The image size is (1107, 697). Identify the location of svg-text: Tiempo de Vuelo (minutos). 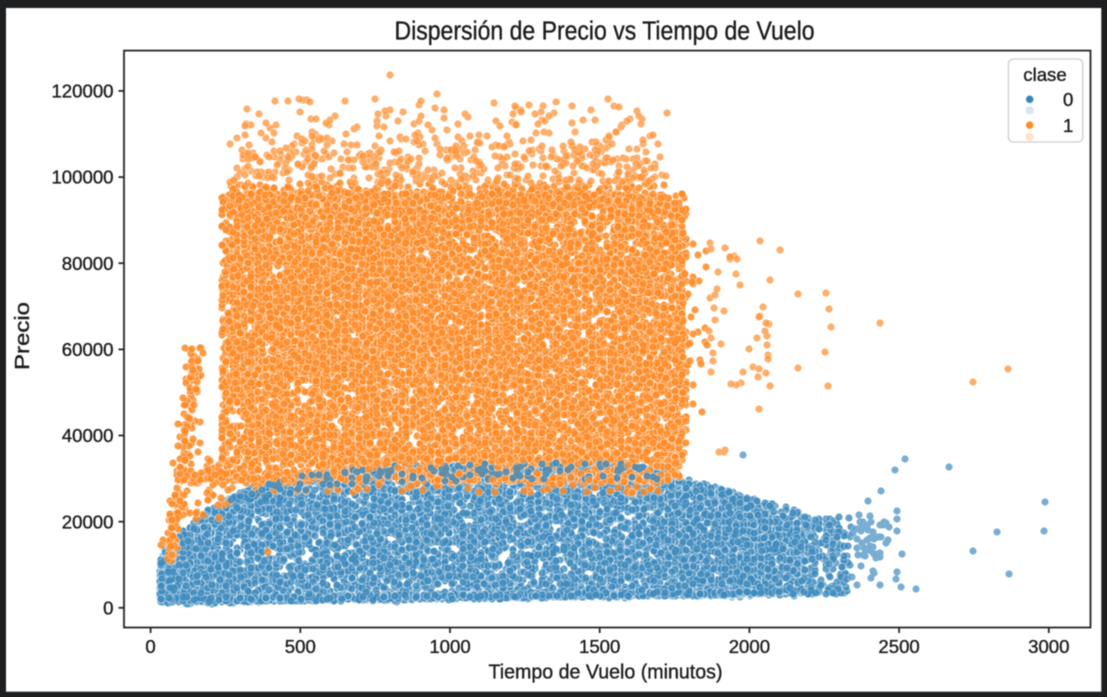
(606, 673).